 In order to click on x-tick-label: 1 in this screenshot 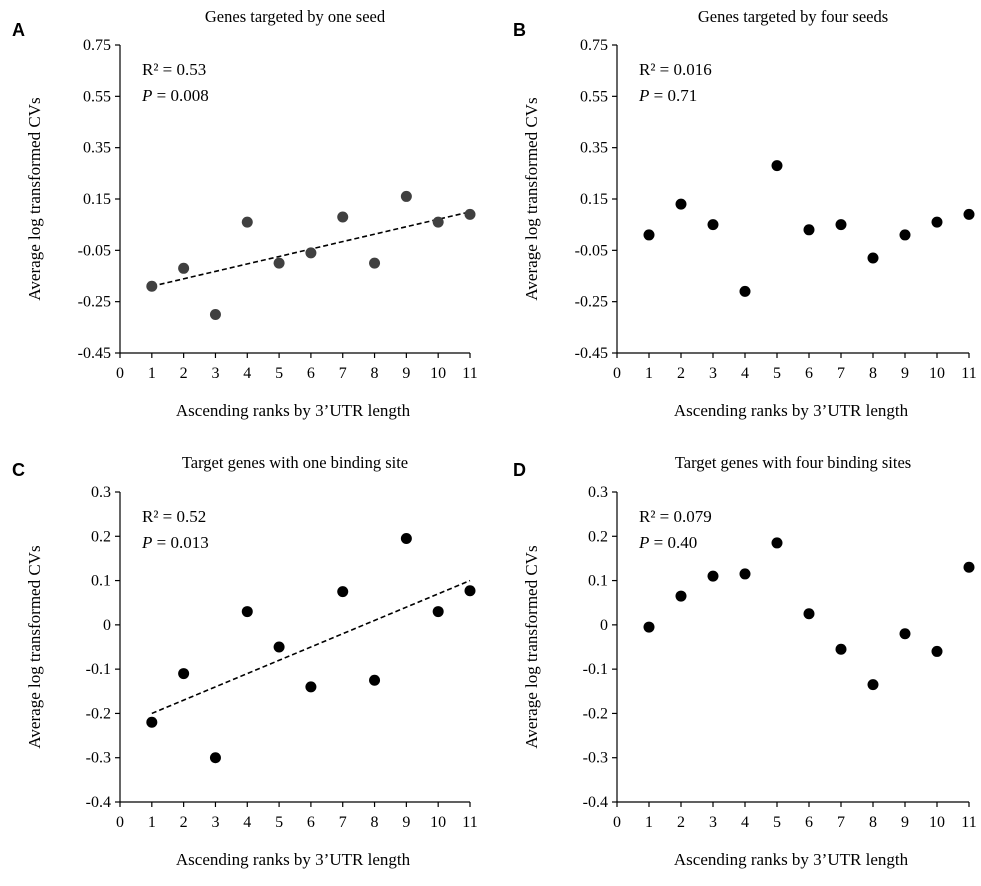, I will do `click(152, 373)`.